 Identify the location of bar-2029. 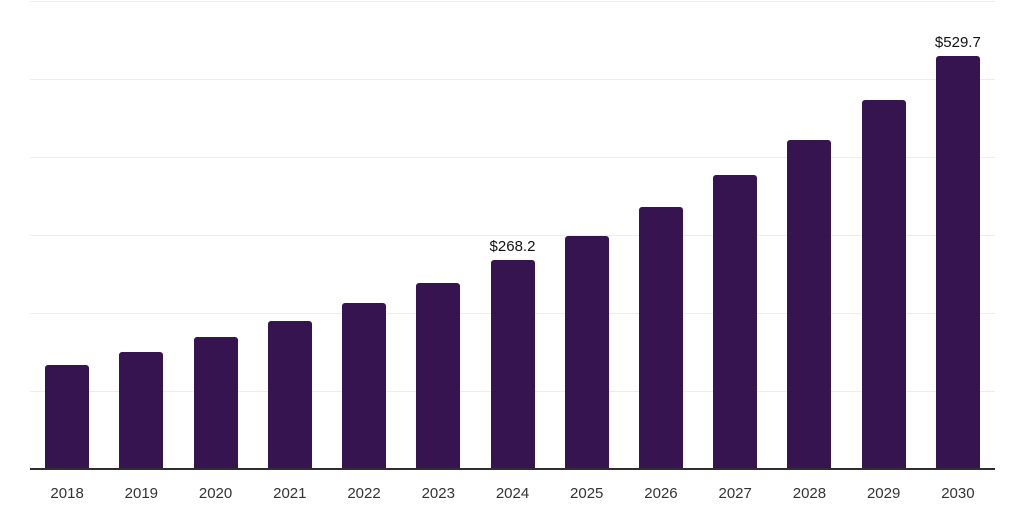
(883, 284).